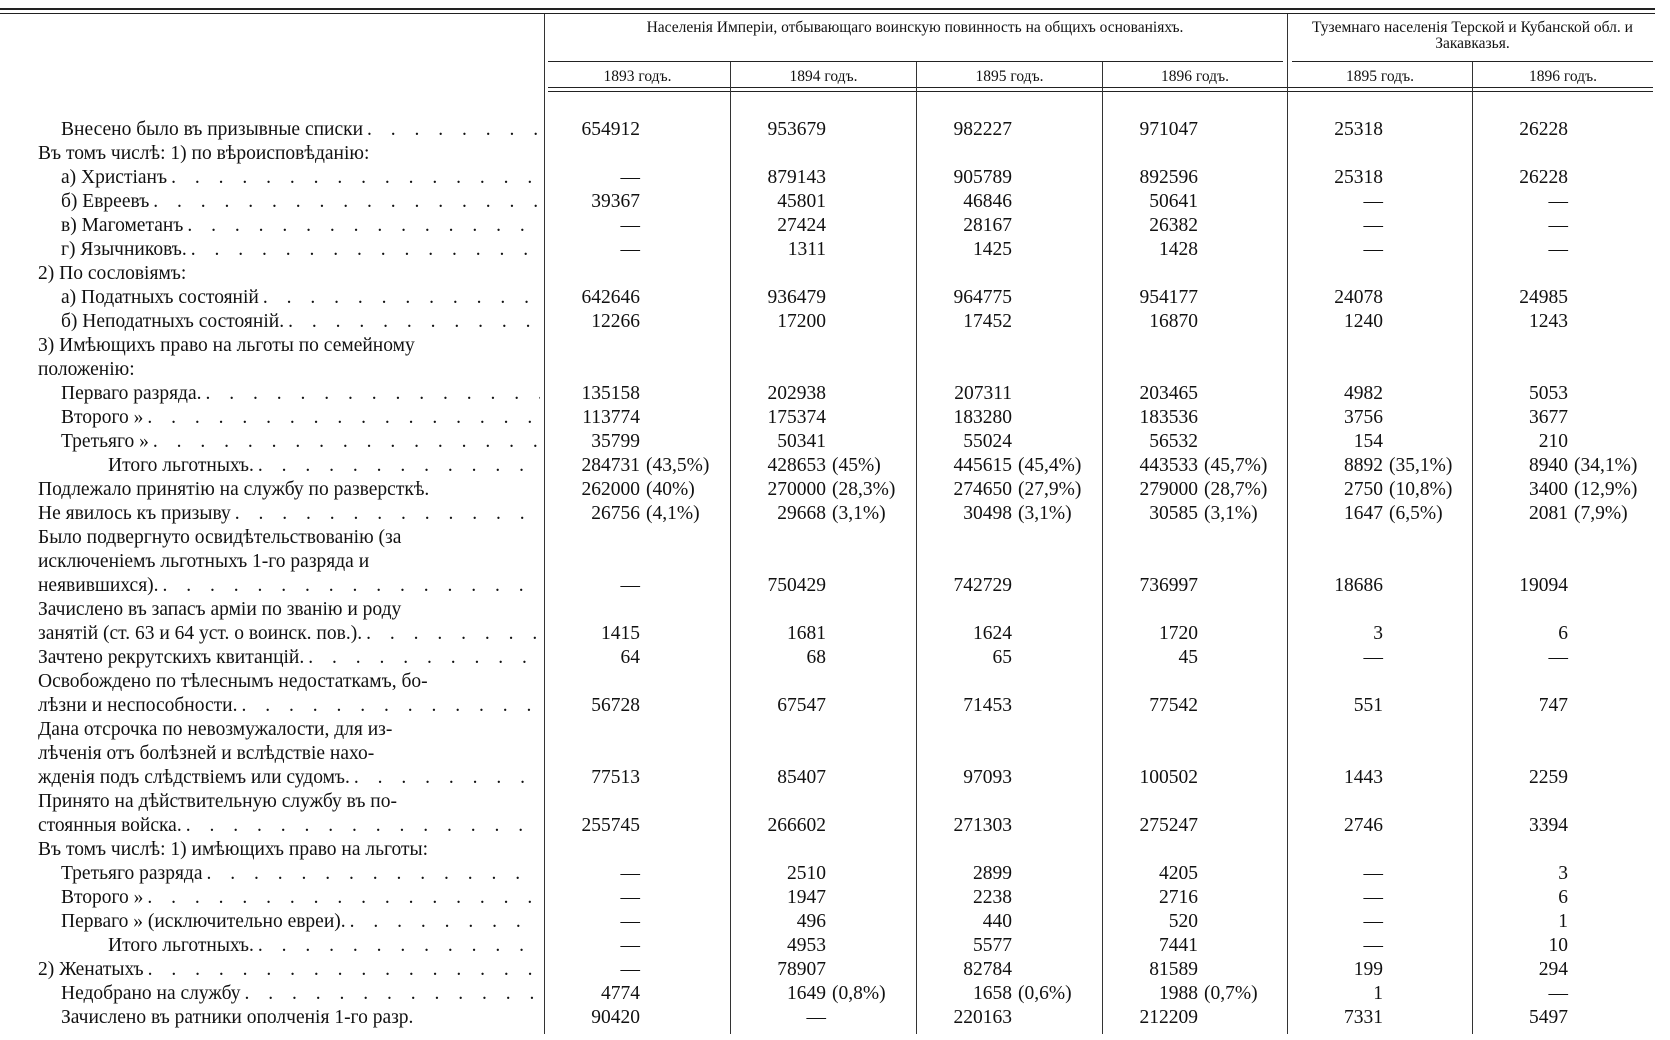 The width and height of the screenshot is (1670, 1040). I want to click on value-cell: 220163, so click(966, 1018).